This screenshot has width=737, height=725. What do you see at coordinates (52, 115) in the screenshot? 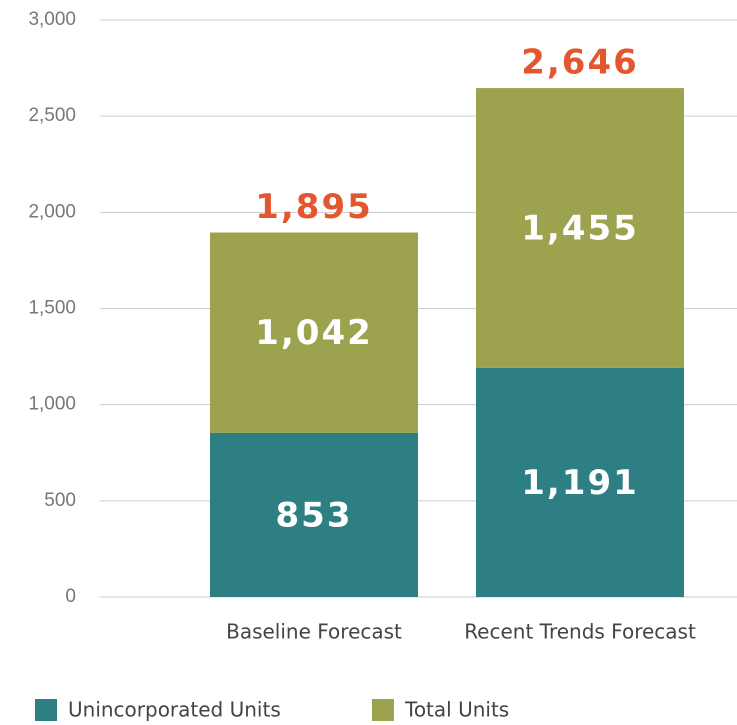
I see `y-tick-label: 2,500` at bounding box center [52, 115].